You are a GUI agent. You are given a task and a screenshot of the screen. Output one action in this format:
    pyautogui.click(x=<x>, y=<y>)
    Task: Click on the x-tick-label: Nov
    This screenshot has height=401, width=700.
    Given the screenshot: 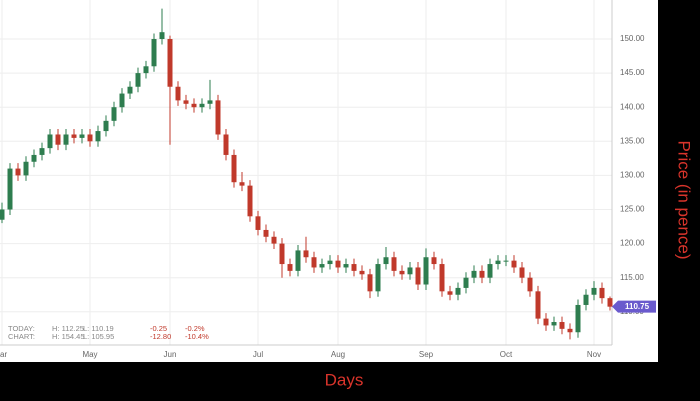 What is the action you would take?
    pyautogui.click(x=594, y=354)
    